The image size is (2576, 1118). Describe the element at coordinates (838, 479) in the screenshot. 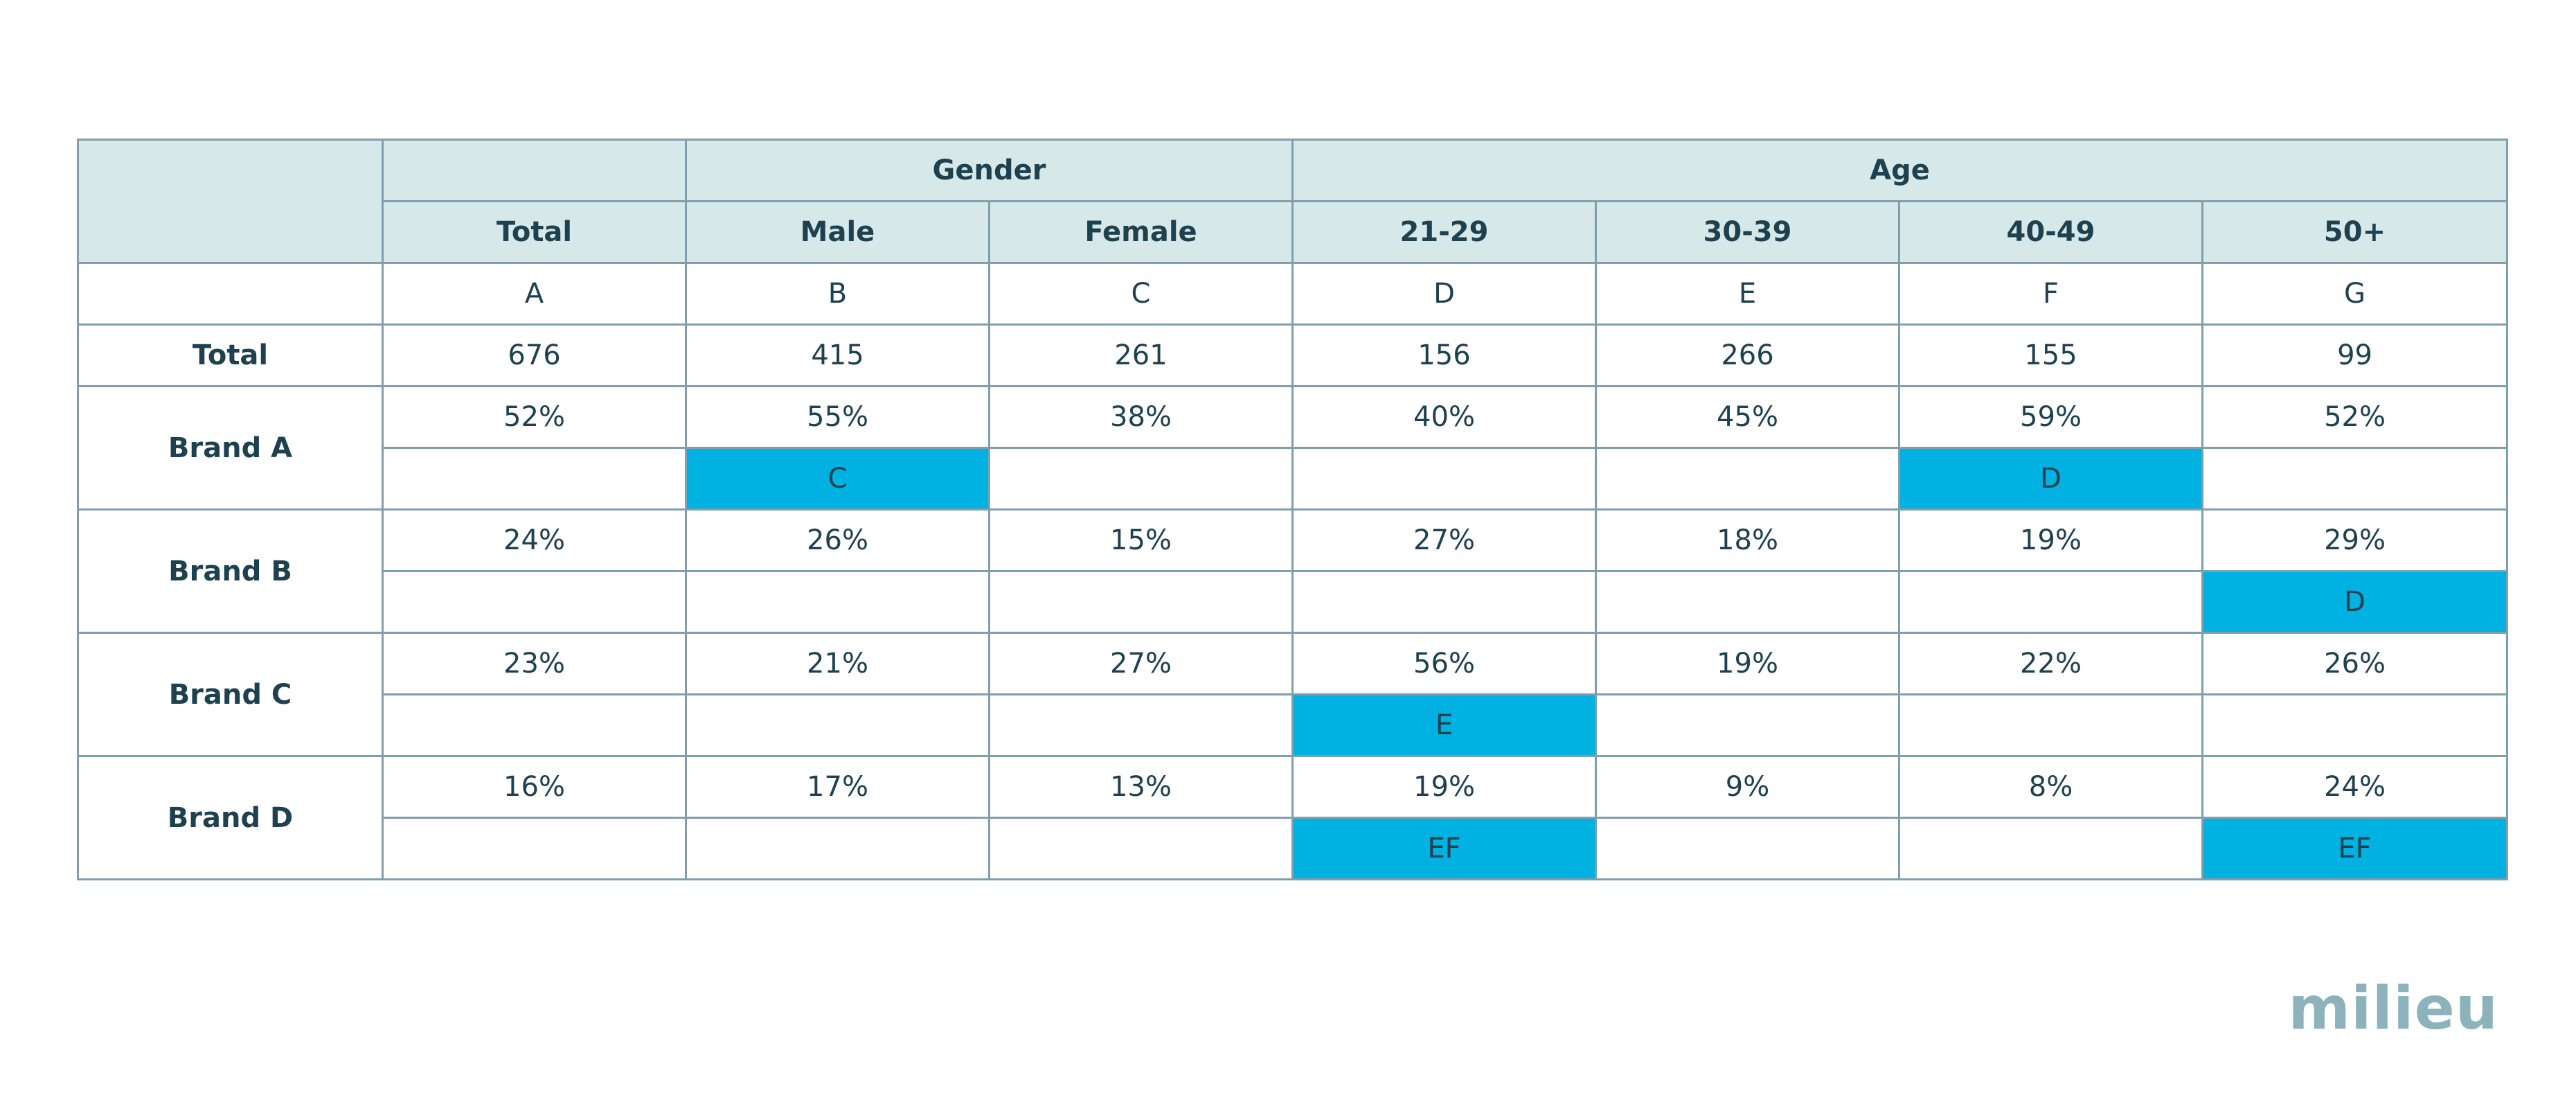

I see `significance-cell: C` at that location.